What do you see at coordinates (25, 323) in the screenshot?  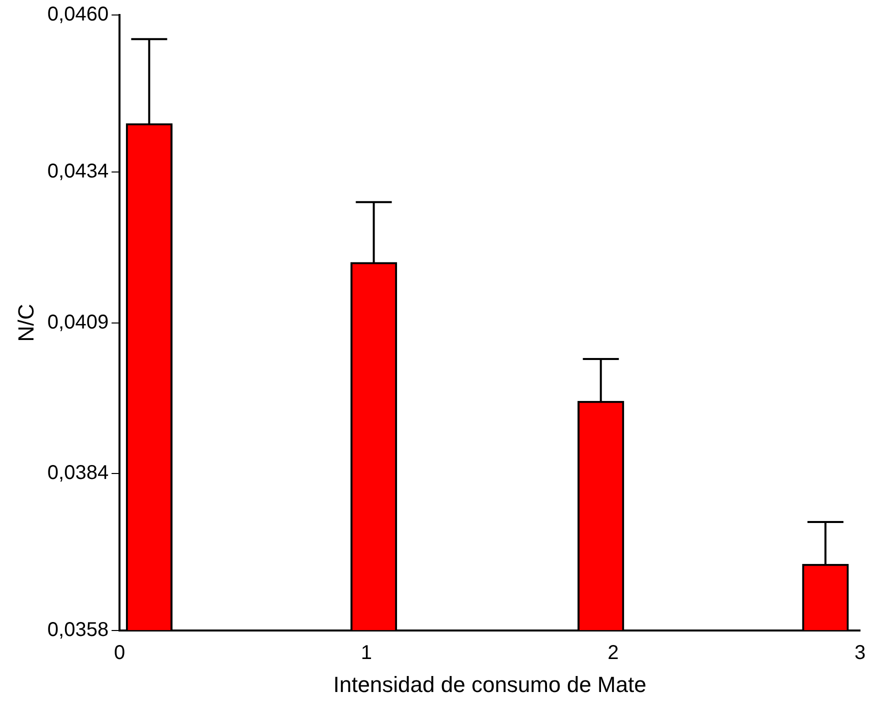 I see `y-axis-title: N/C` at bounding box center [25, 323].